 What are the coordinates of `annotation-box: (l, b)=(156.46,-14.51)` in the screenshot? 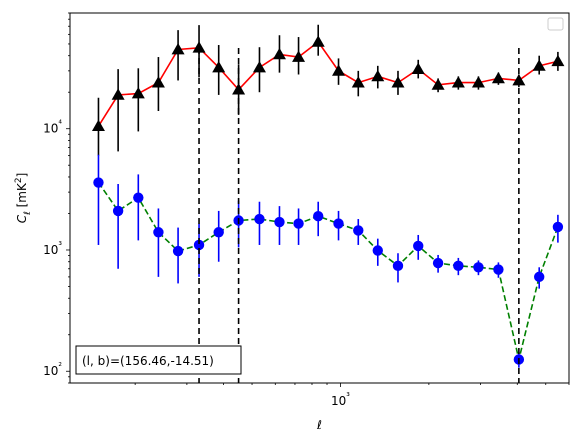 It's located at (158, 360).